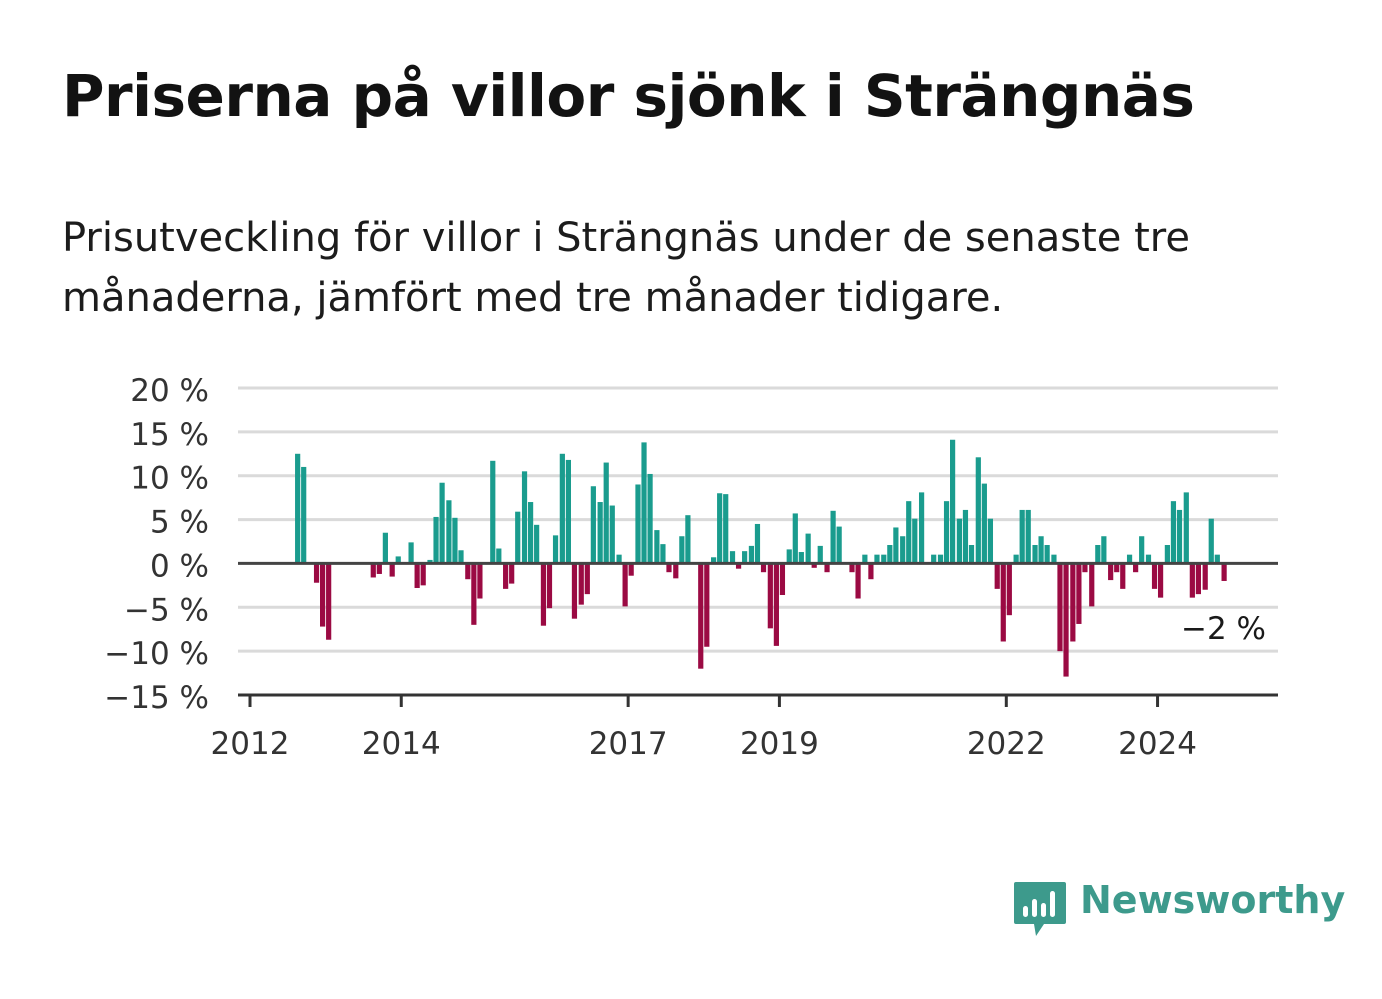 The image size is (1382, 999). I want to click on newsworthy-logo-icon, so click(1040, 909).